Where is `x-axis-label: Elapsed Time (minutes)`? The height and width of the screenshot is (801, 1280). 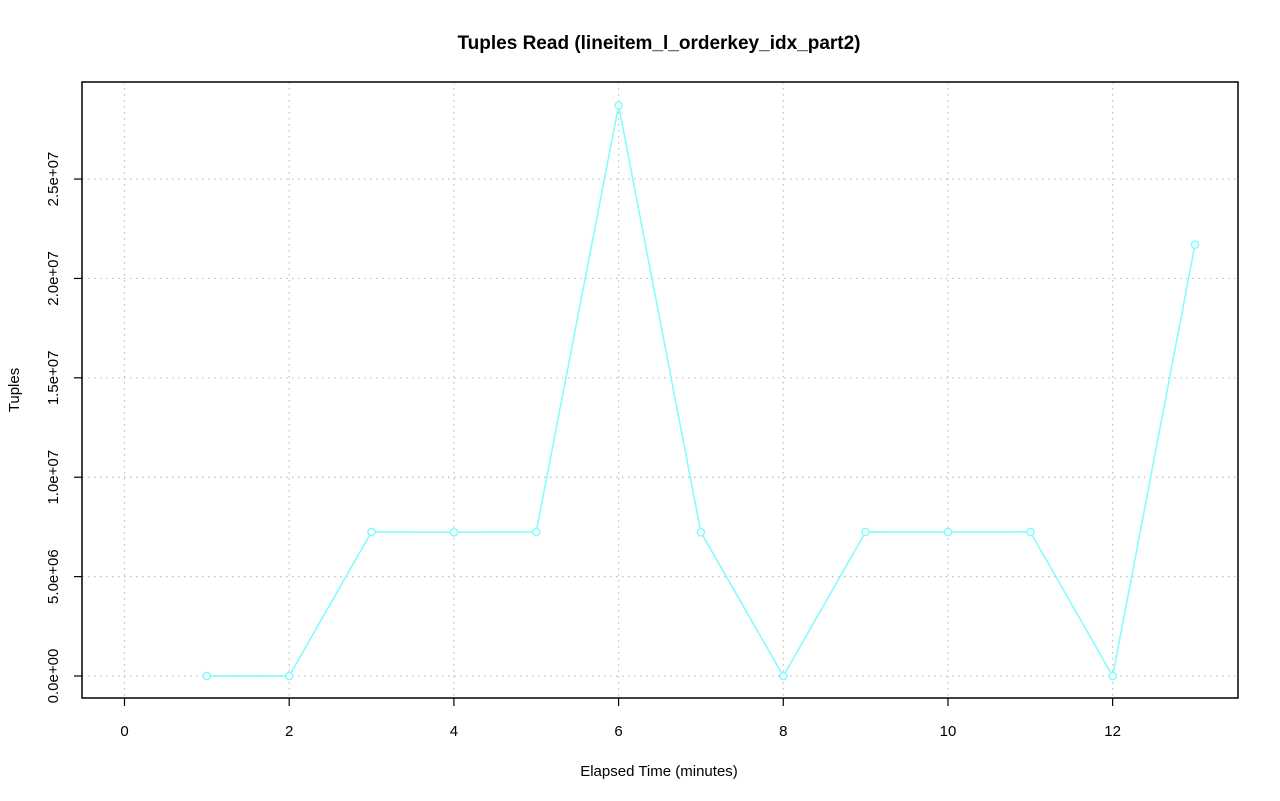
x-axis-label: Elapsed Time (minutes) is located at coordinates (659, 771).